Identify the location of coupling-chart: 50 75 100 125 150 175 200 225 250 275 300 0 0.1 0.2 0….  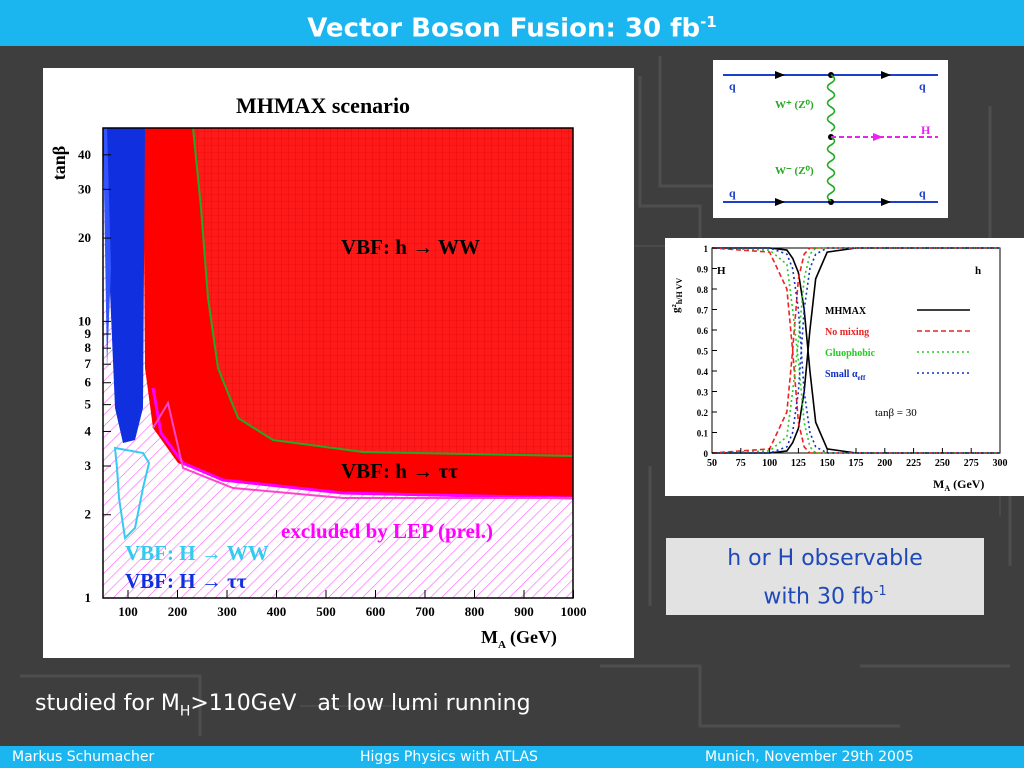
(844, 367).